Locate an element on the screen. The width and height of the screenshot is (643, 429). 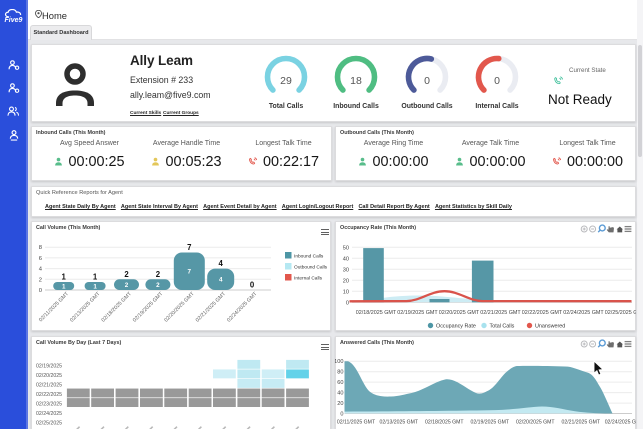
svg-text: 02/21/2025 is located at coordinates (49, 386).